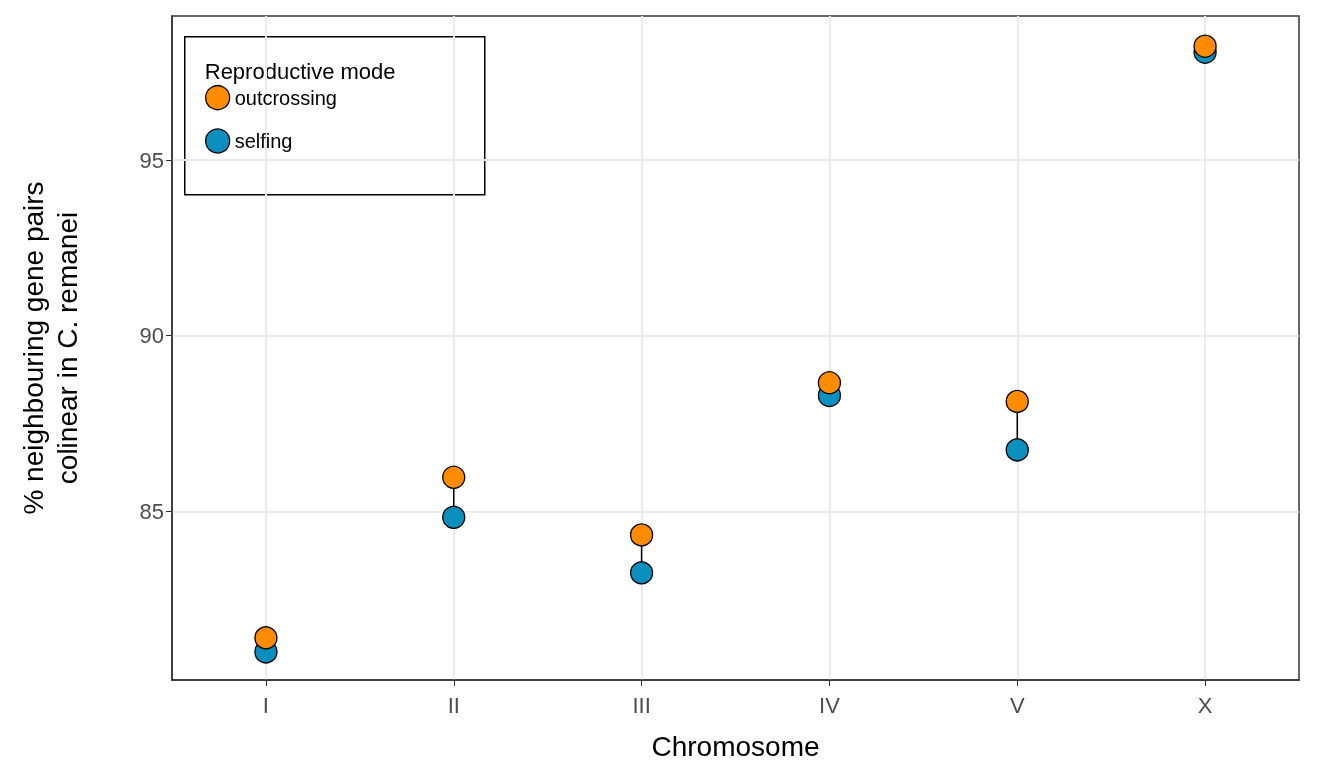  Describe the element at coordinates (641, 705) in the screenshot. I see `x-tick-label: III` at that location.